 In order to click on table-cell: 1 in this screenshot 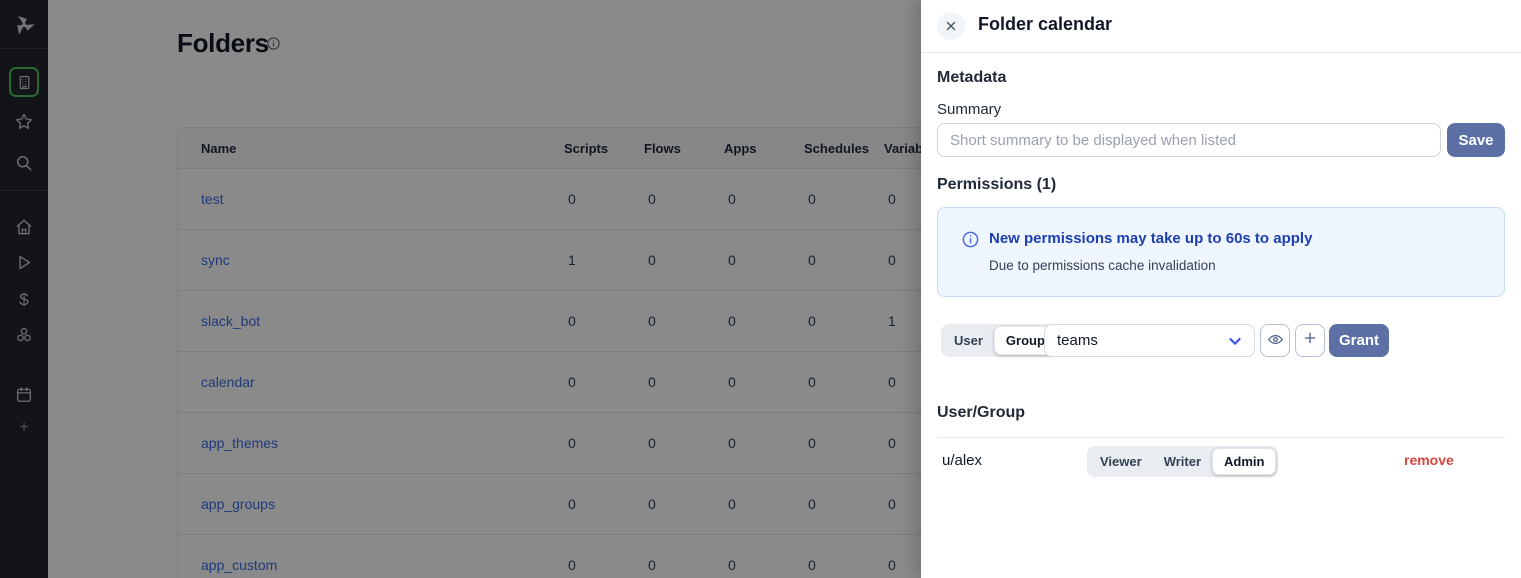, I will do `click(892, 321)`.